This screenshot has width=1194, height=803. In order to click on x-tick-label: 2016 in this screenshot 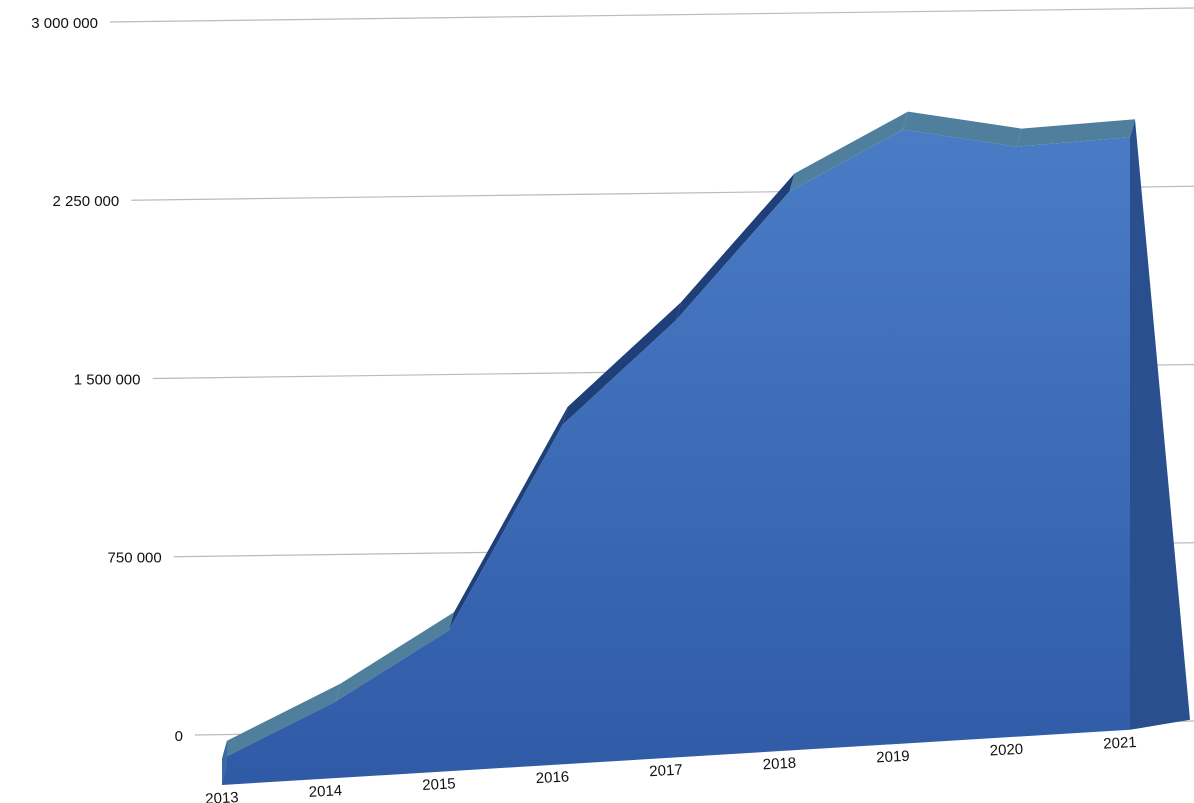, I will do `click(552, 777)`.